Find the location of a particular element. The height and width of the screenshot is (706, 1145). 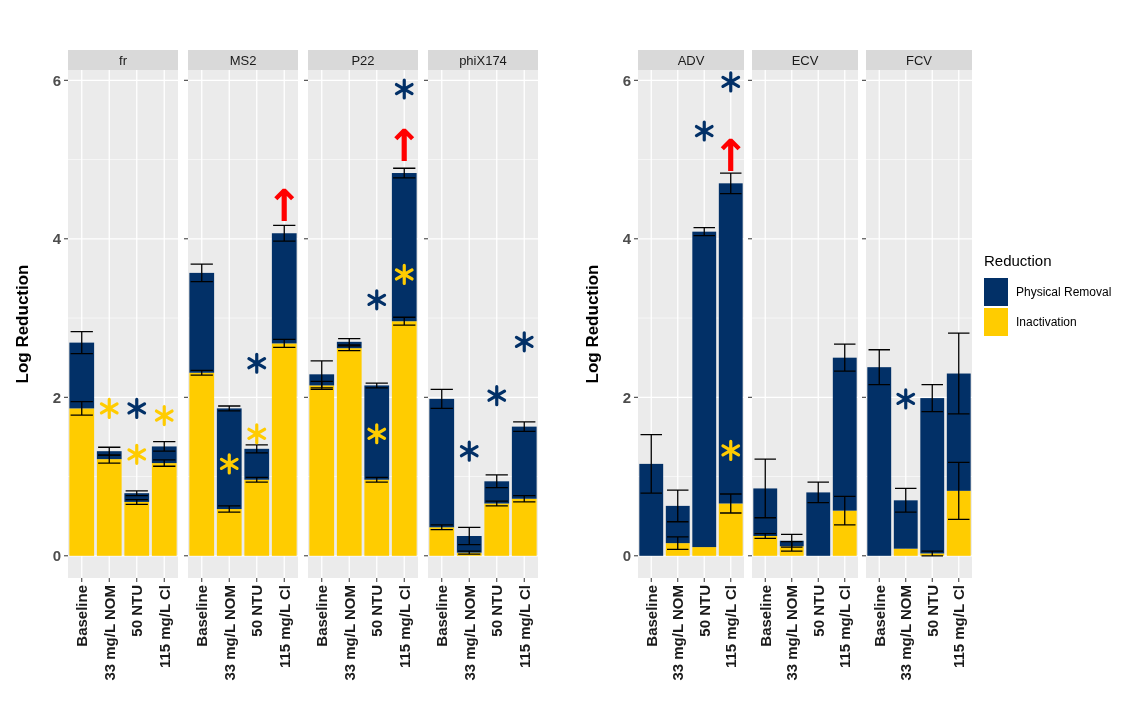

chart-title: MS2 is located at coordinates (243, 60).